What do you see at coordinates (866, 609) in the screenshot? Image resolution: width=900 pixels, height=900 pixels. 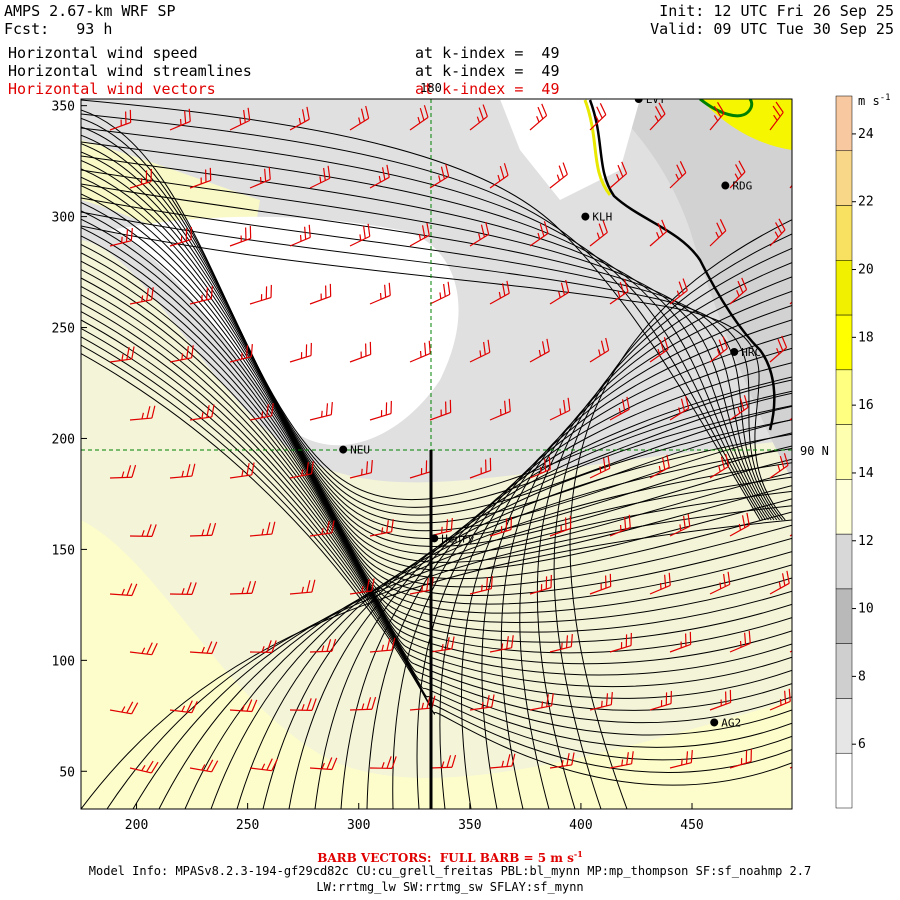 I see `colorbar-label: 10` at bounding box center [866, 609].